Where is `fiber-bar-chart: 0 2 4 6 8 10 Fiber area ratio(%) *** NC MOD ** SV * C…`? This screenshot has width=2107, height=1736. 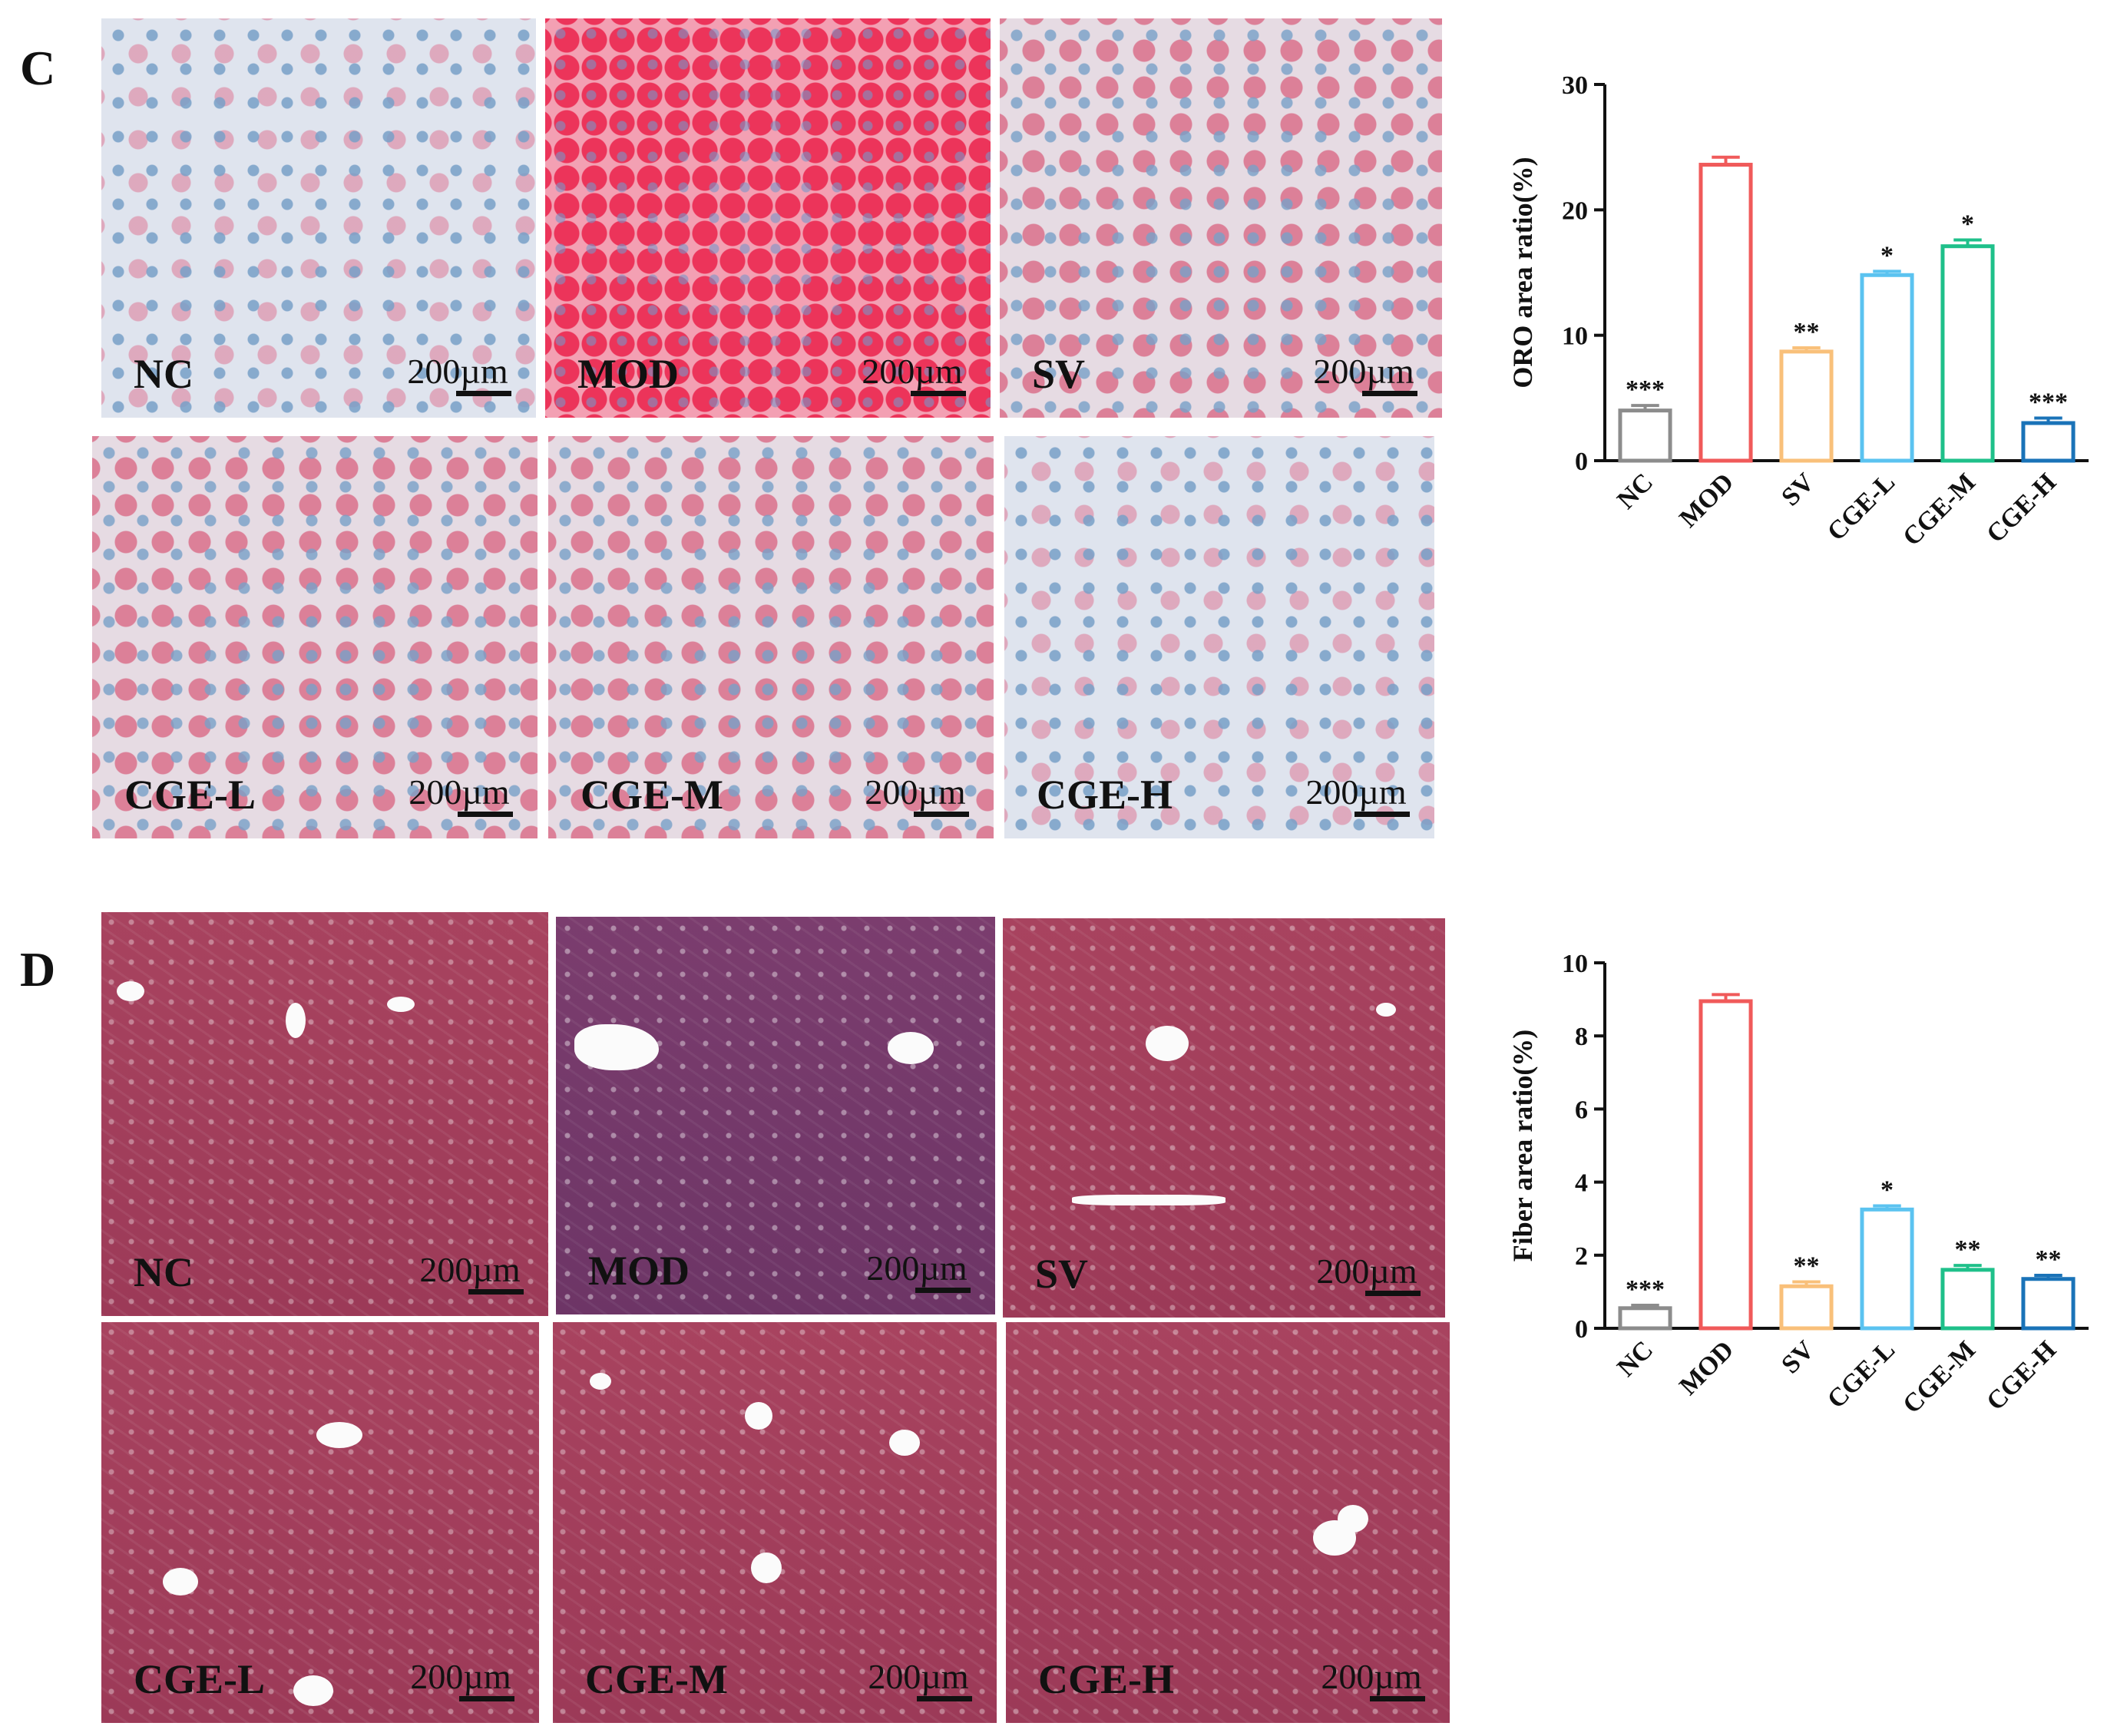
fiber-bar-chart: 0 2 4 6 8 10 Fiber area ratio(%) *** NC MOD ** SV * C… is located at coordinates (1798, 1184).